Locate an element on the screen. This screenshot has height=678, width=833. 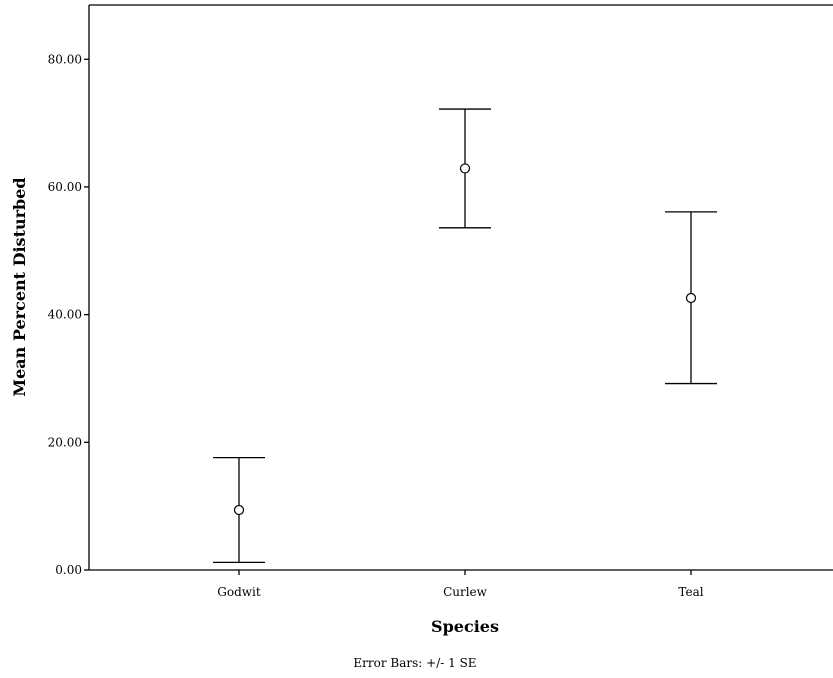
x-tick-label: Teal is located at coordinates (690, 592).